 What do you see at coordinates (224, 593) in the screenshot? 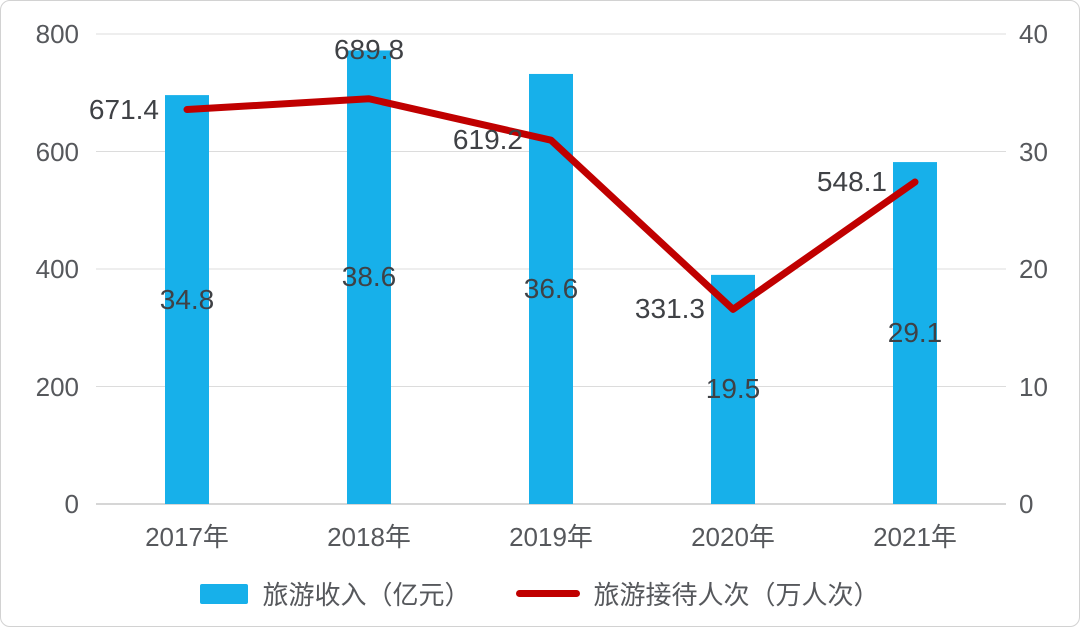
I see `bar-series-swatch-icon` at bounding box center [224, 593].